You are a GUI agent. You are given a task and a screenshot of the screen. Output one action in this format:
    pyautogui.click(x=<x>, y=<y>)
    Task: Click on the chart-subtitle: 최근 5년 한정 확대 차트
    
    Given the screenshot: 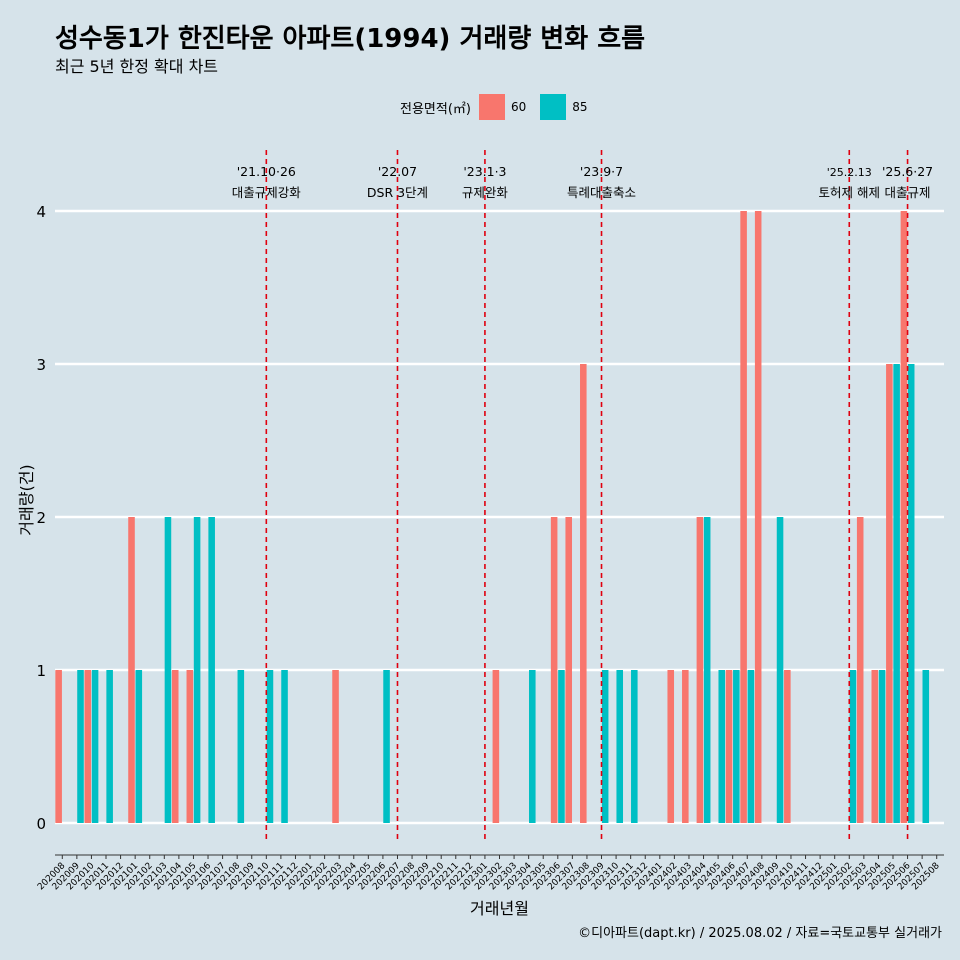 What is the action you would take?
    pyautogui.click(x=137, y=66)
    